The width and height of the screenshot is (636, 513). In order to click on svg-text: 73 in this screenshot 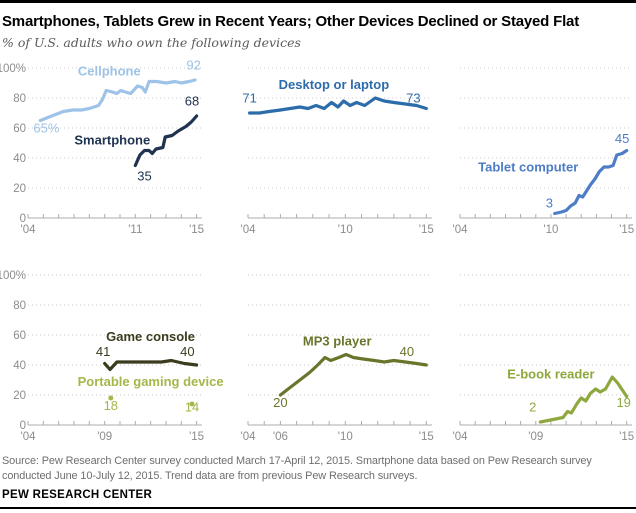, I will do `click(413, 98)`.